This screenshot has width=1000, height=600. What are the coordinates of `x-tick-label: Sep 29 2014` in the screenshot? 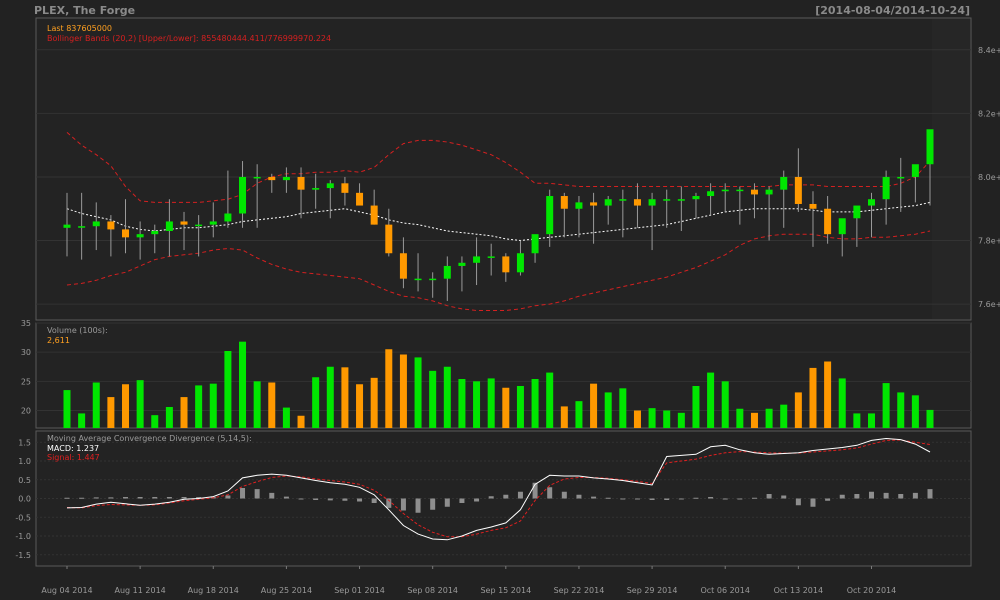 It's located at (652, 590).